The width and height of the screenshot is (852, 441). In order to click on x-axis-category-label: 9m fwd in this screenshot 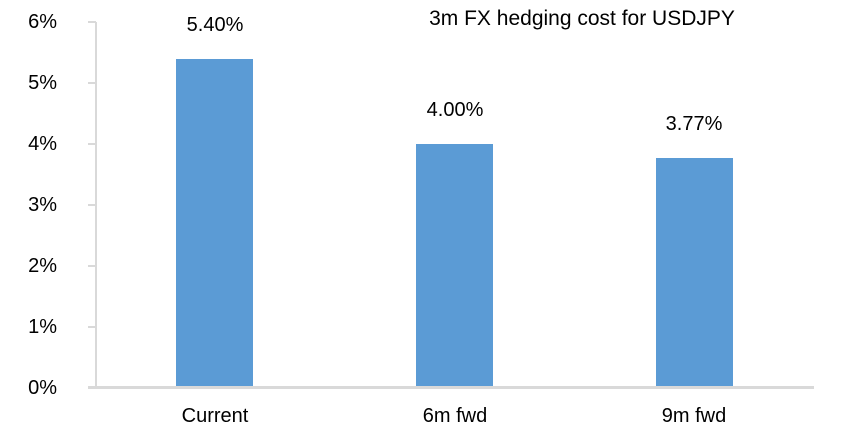, I will do `click(694, 416)`.